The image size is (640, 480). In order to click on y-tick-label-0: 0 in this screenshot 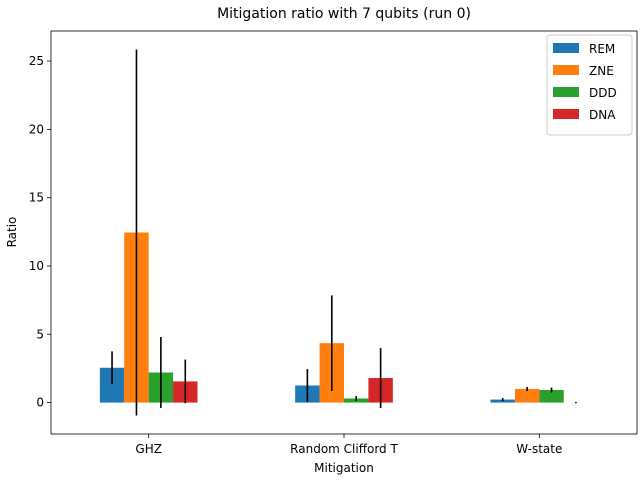, I will do `click(40, 403)`.